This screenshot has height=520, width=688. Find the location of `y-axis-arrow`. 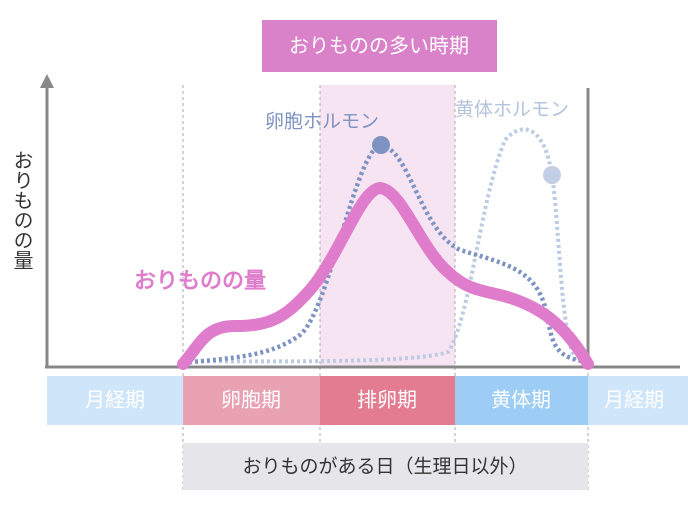

y-axis-arrow is located at coordinates (47, 81).